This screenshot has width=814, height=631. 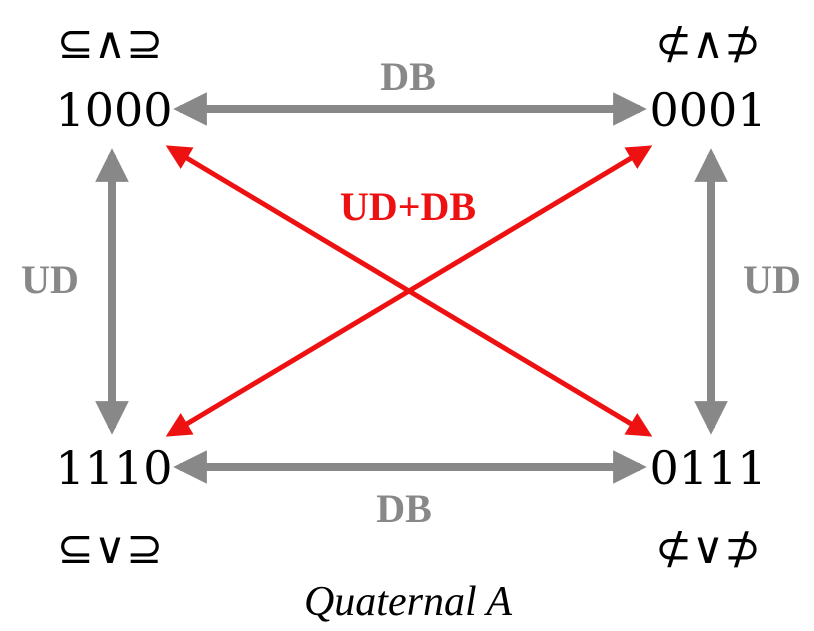 What do you see at coordinates (50, 279) in the screenshot?
I see `edge-label-ud-left: UD` at bounding box center [50, 279].